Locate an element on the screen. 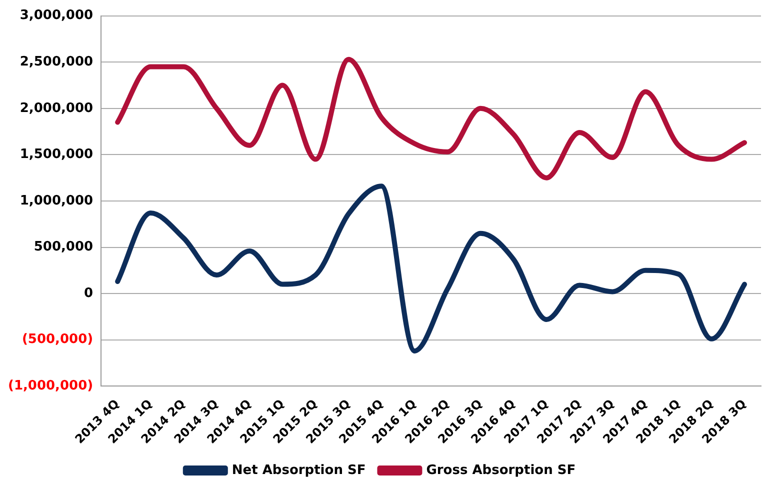 The image size is (767, 487). y-tick-label: 2,500,000 is located at coordinates (57, 62).